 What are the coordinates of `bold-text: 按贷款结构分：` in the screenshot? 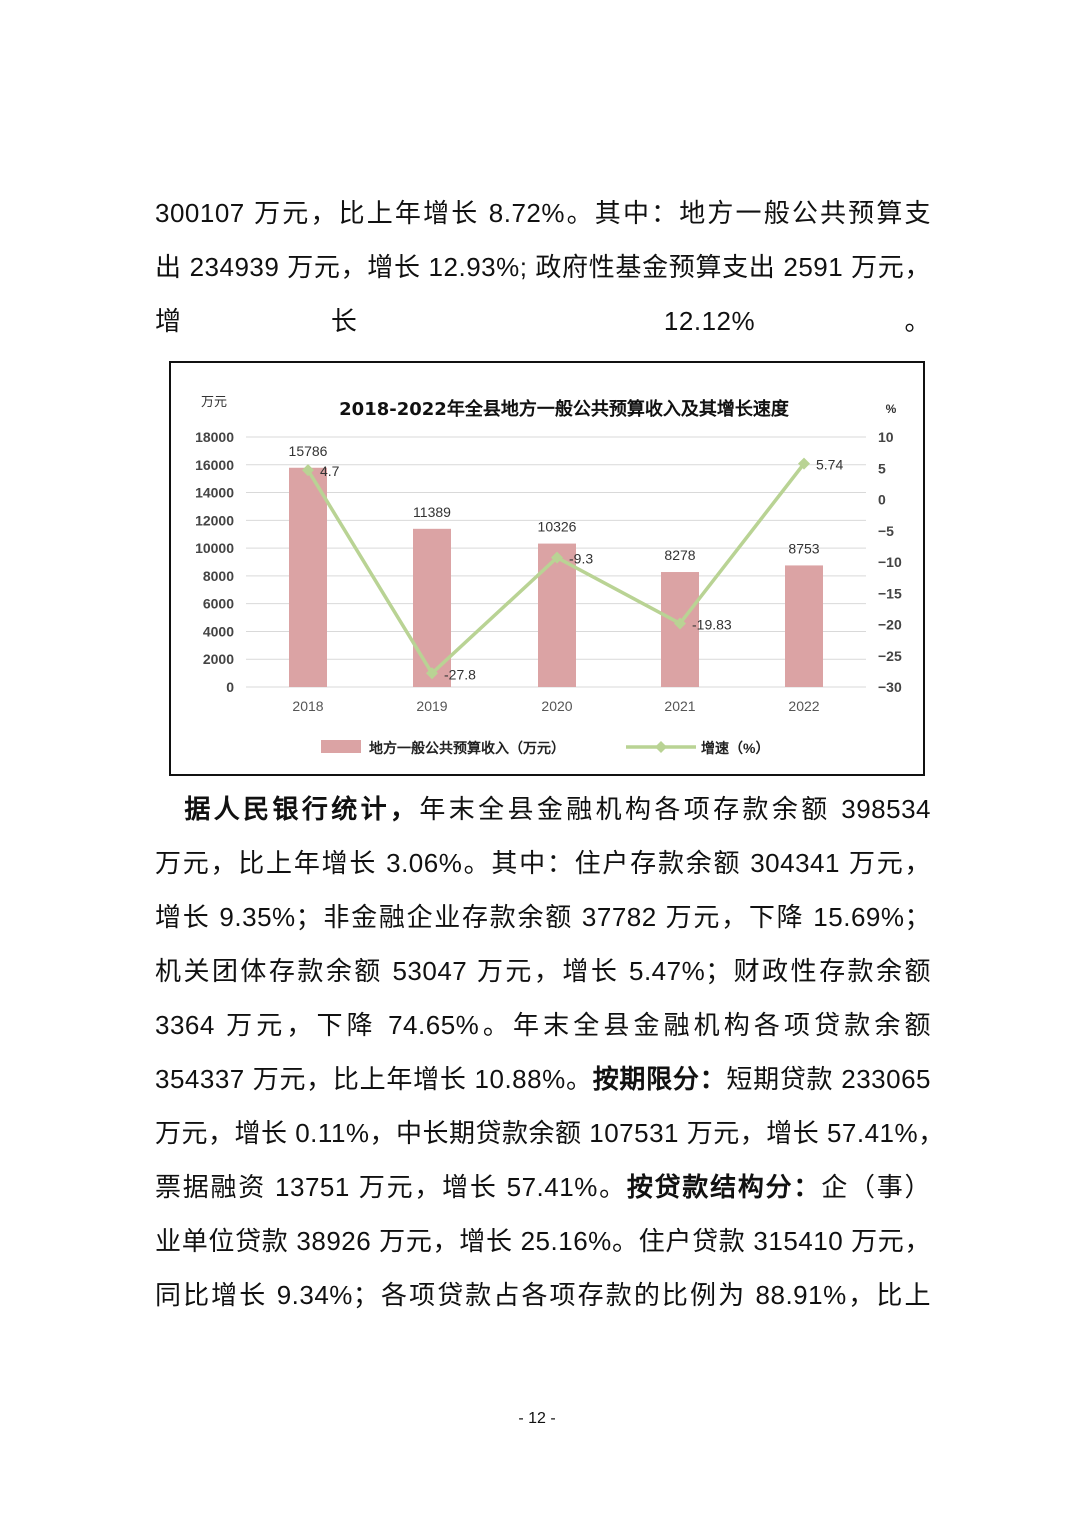 It's located at (724, 1188).